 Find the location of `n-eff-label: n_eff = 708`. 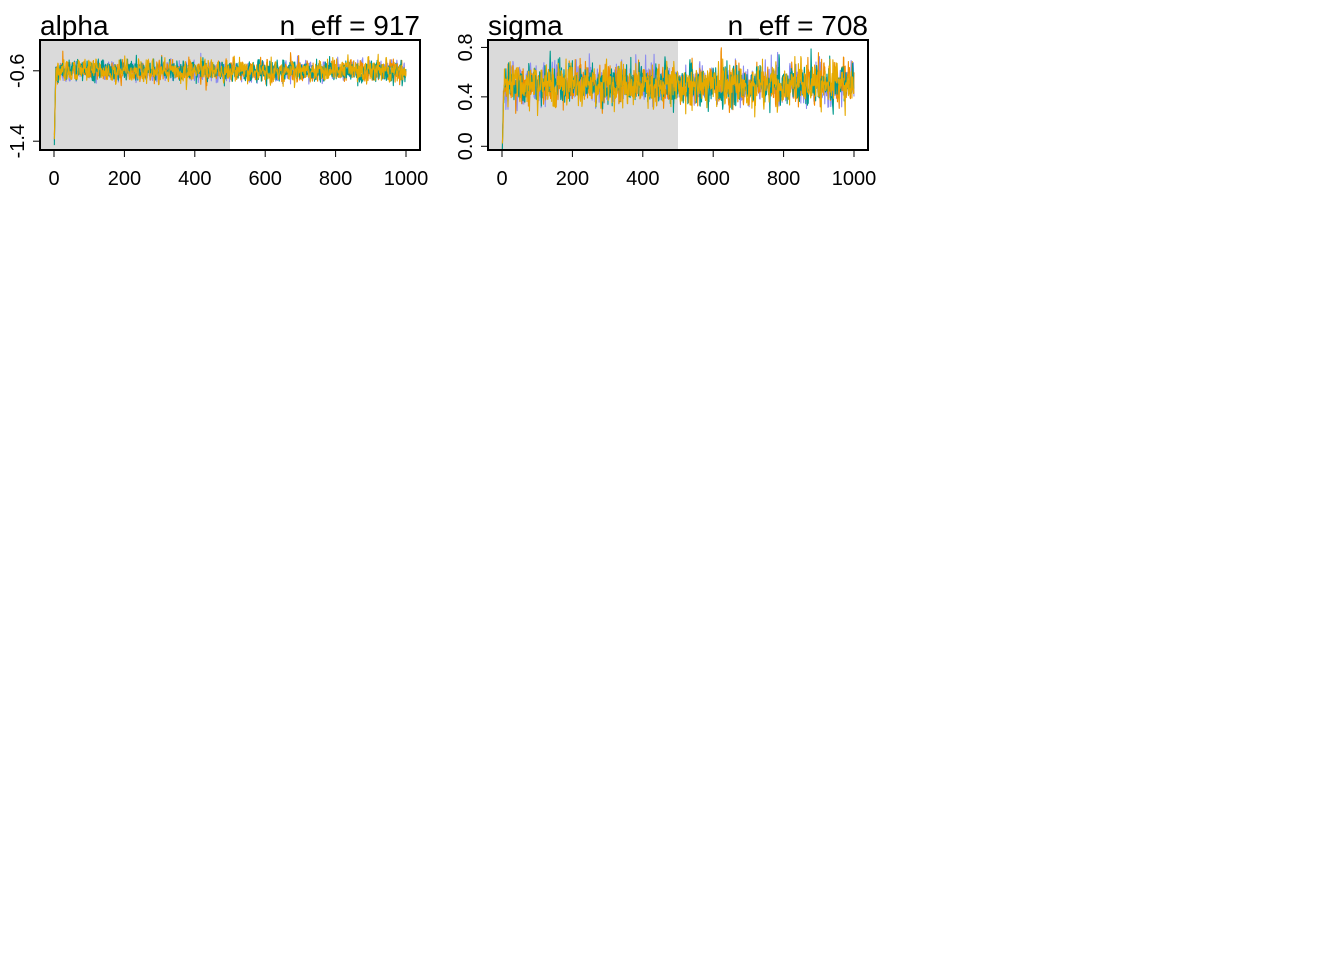

n-eff-label: n_eff = 708 is located at coordinates (798, 25).